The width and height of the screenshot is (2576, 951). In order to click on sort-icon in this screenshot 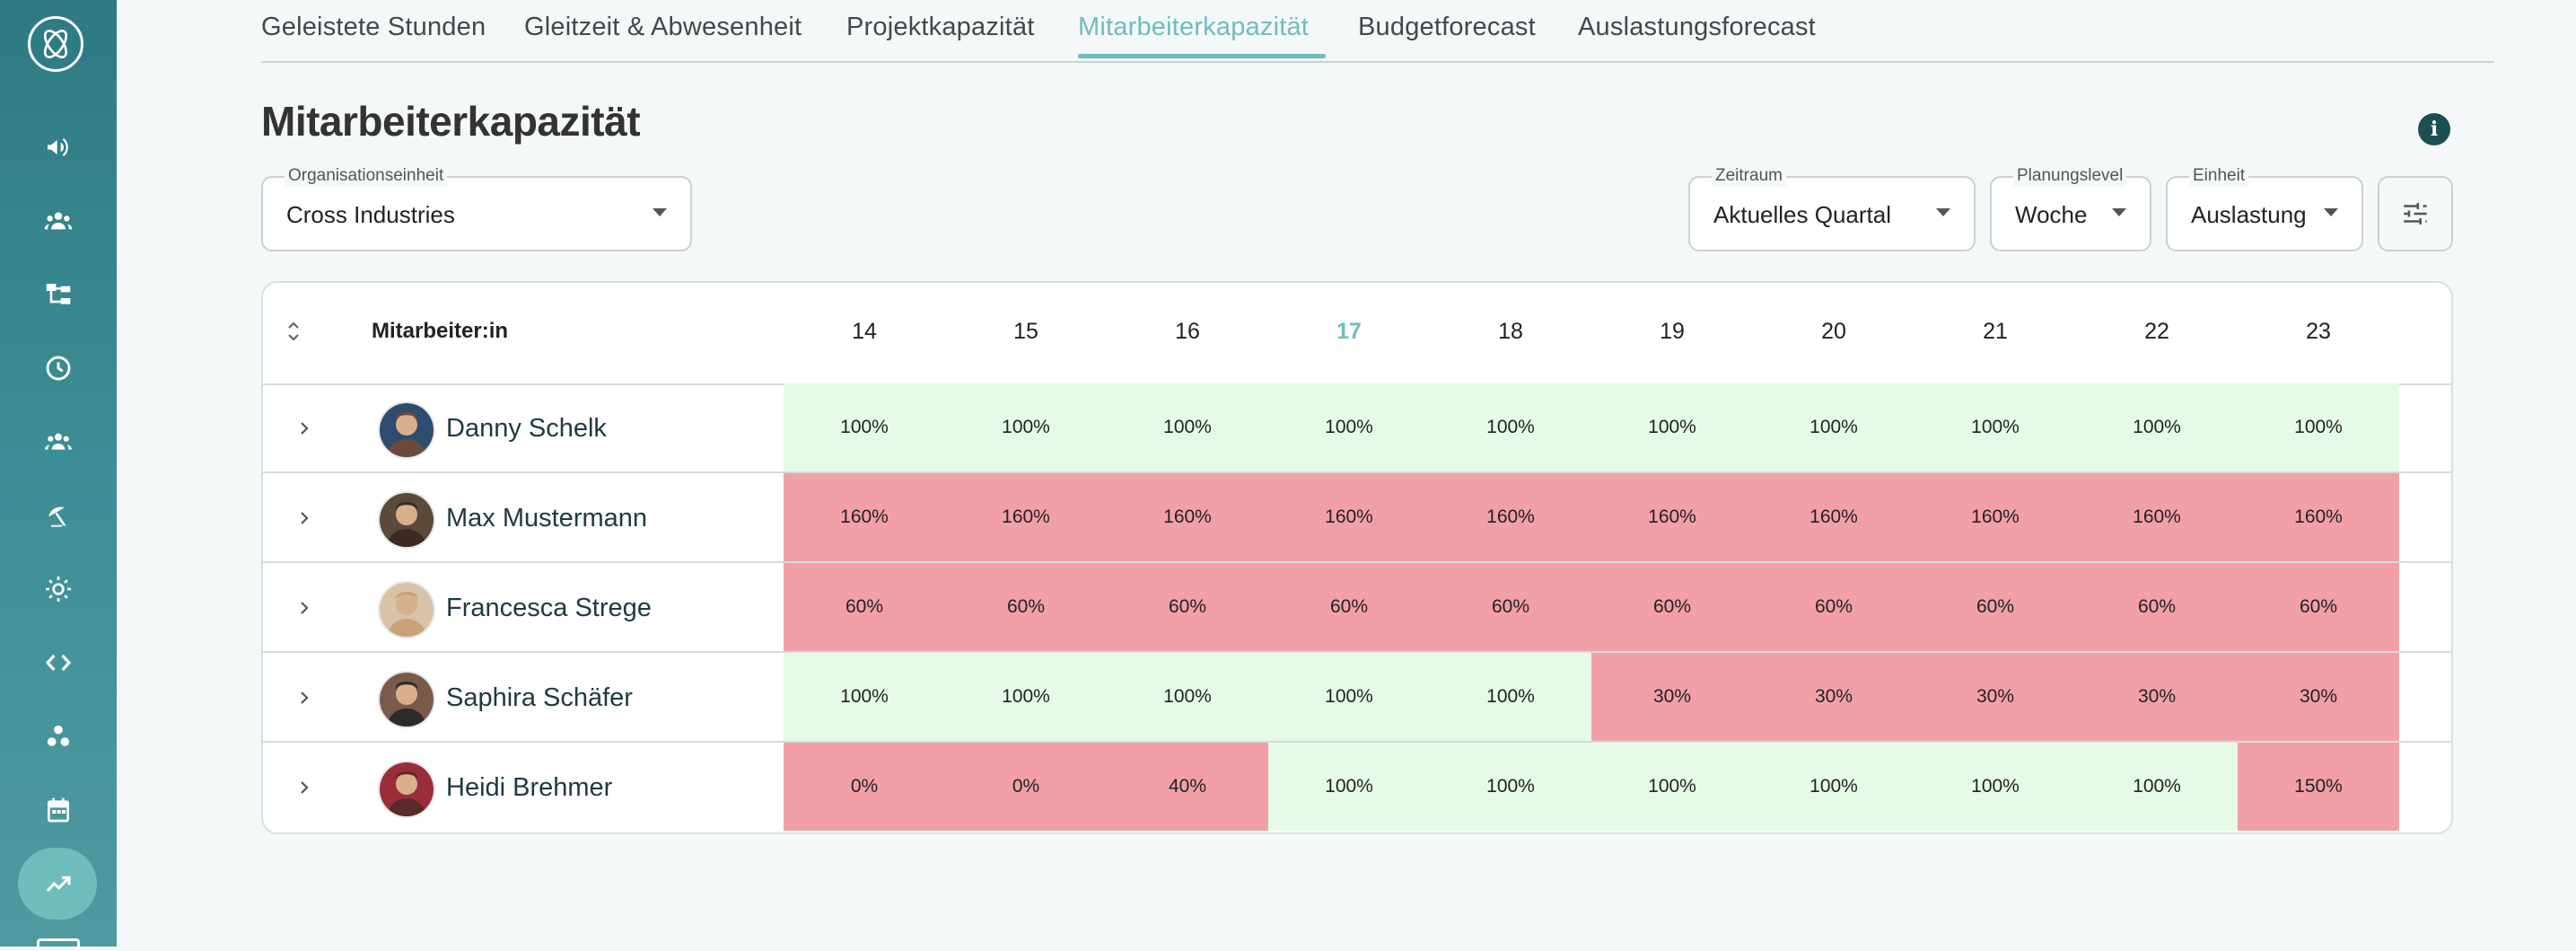, I will do `click(293, 331)`.